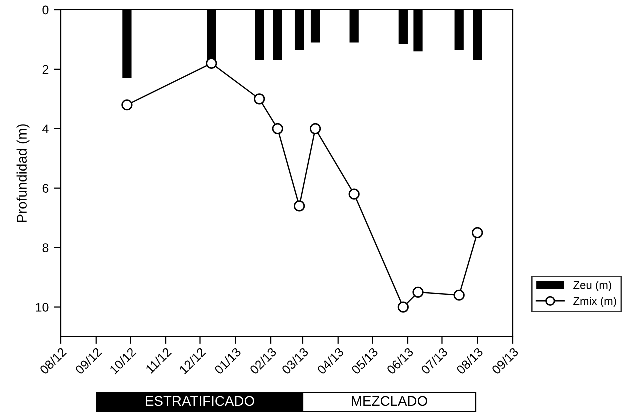 The height and width of the screenshot is (414, 633). I want to click on legend-label: Zmix (m), so click(595, 302).